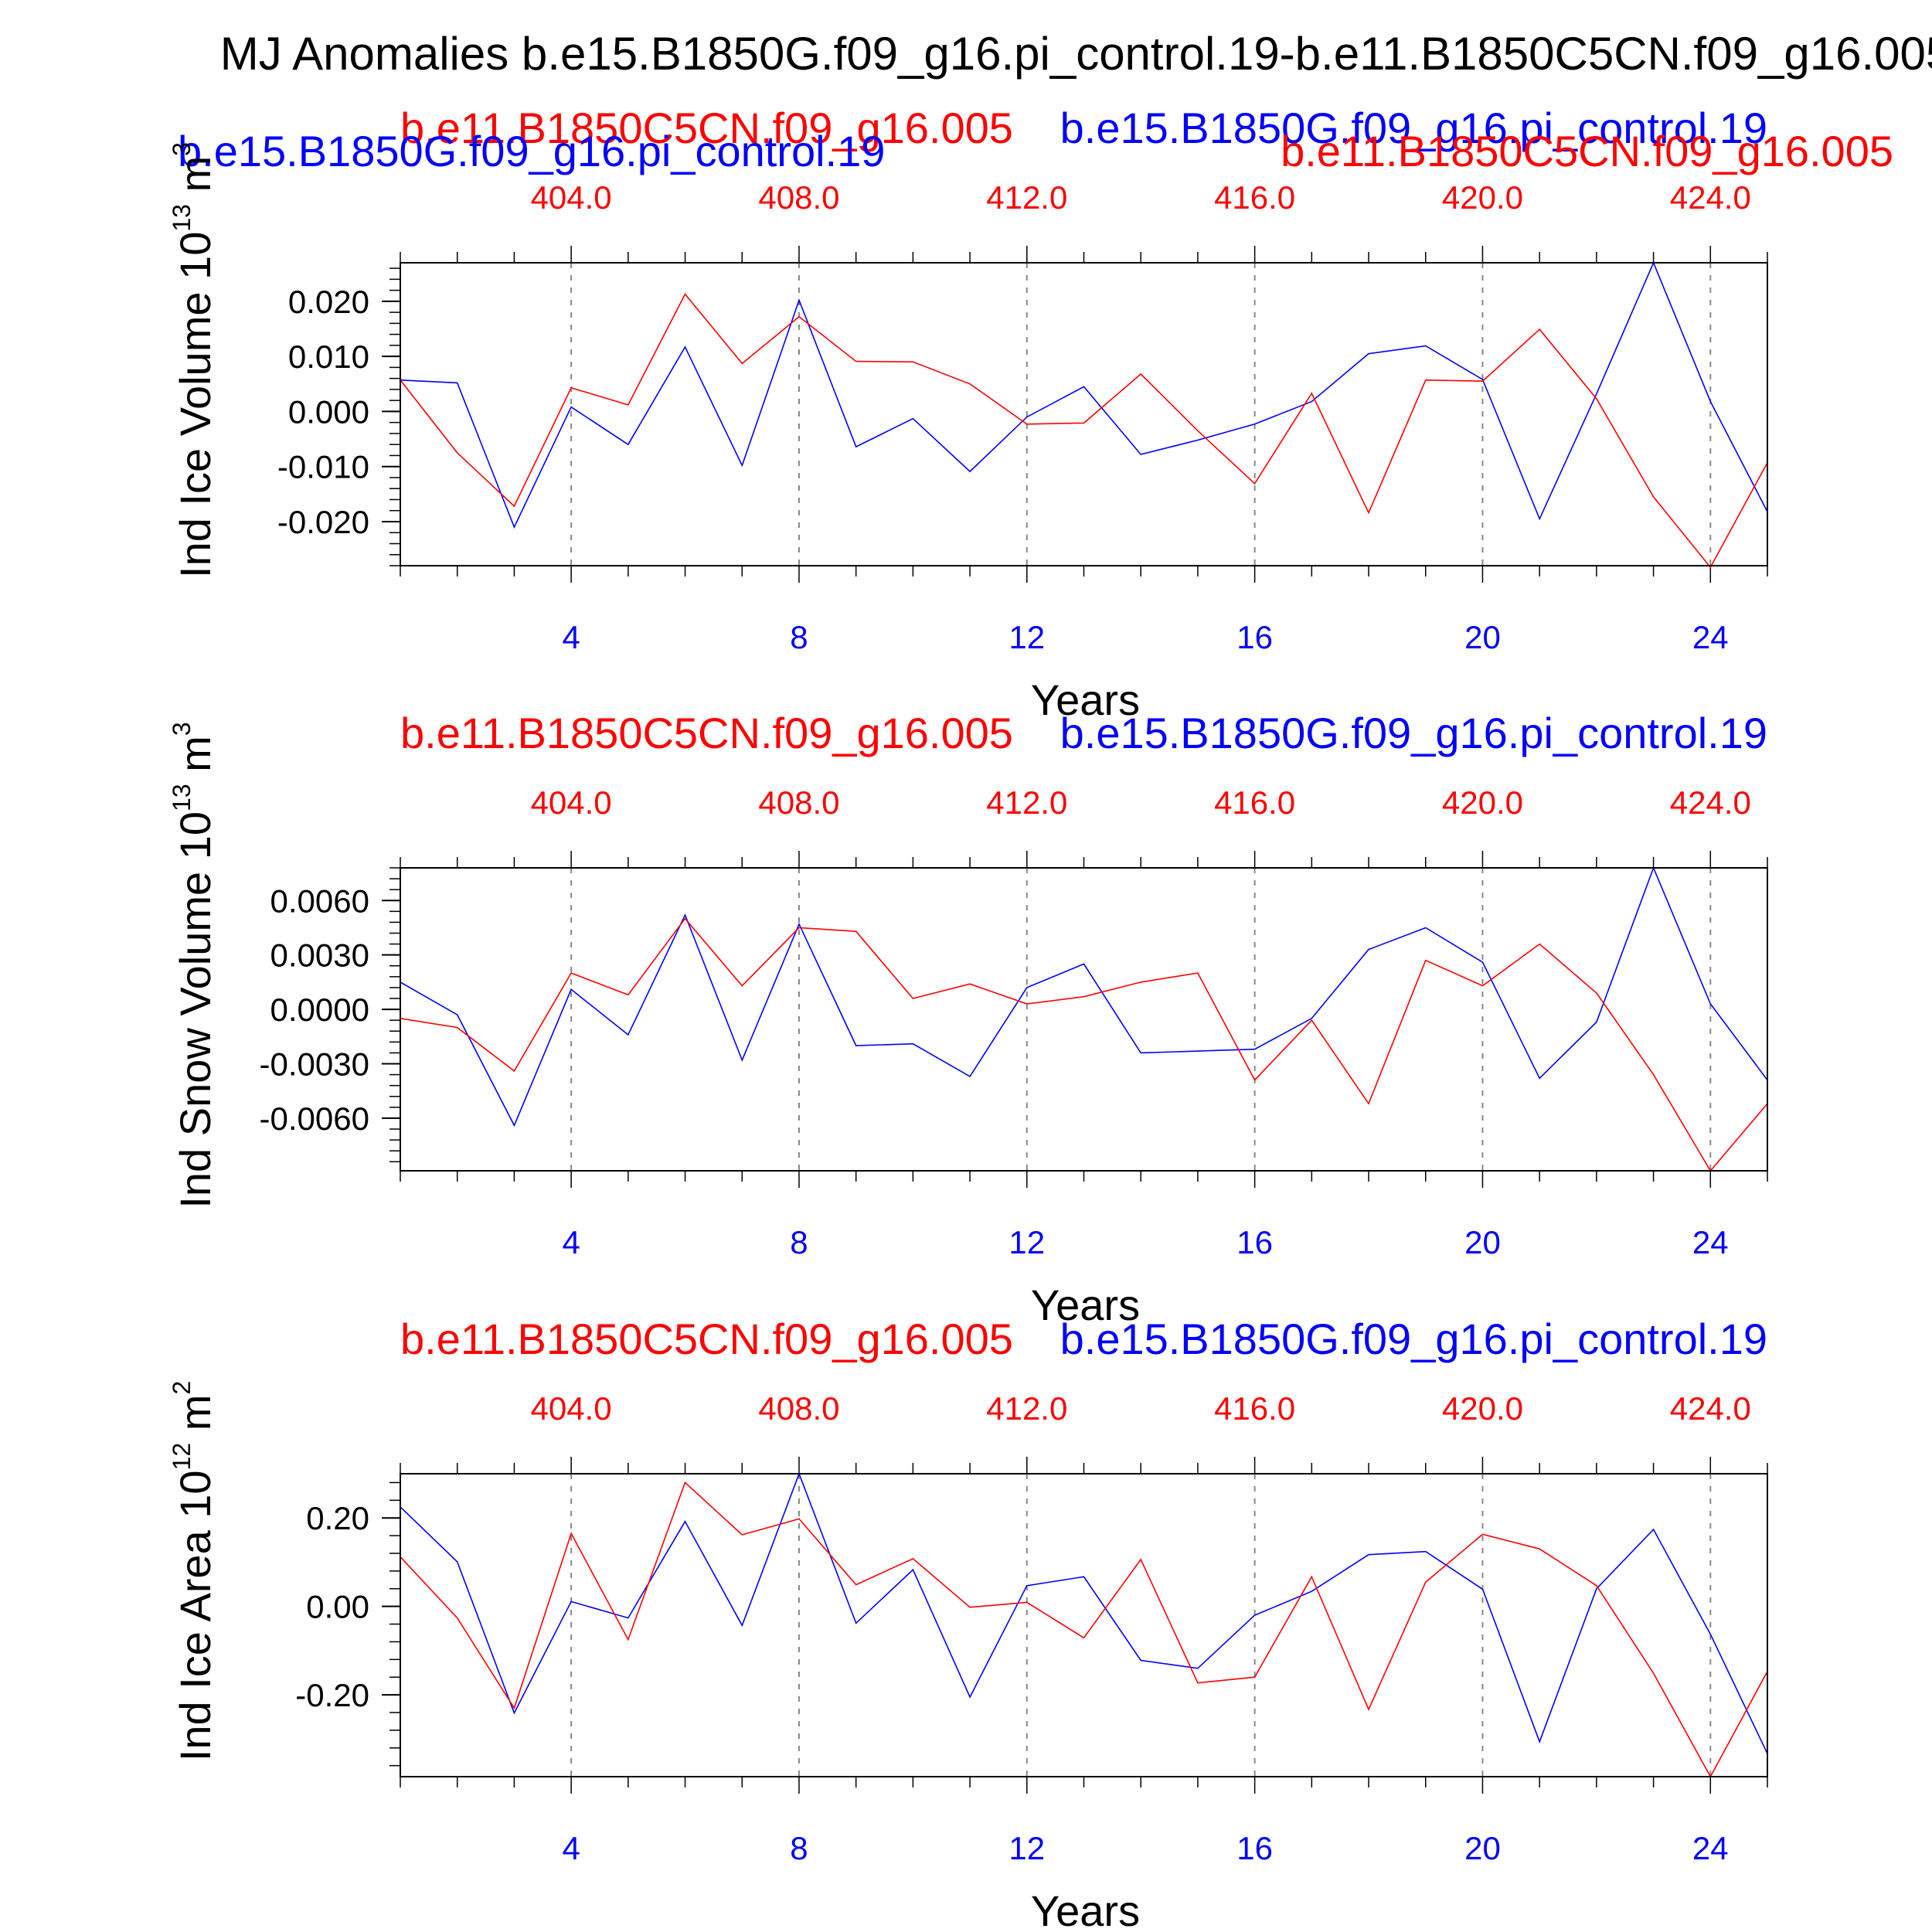  Describe the element at coordinates (314, 1064) in the screenshot. I see `y-tick-label: -0.0030` at that location.